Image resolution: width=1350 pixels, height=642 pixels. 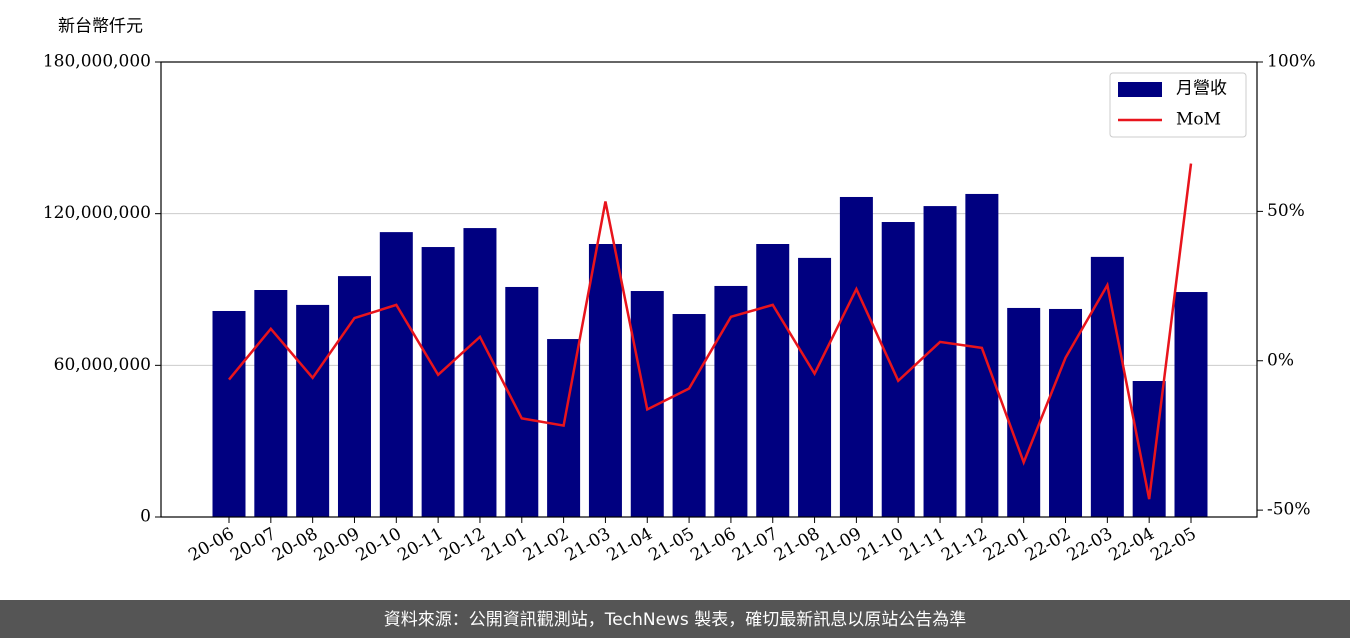 I want to click on y-tick-label: 60,000,000, so click(x=102, y=365).